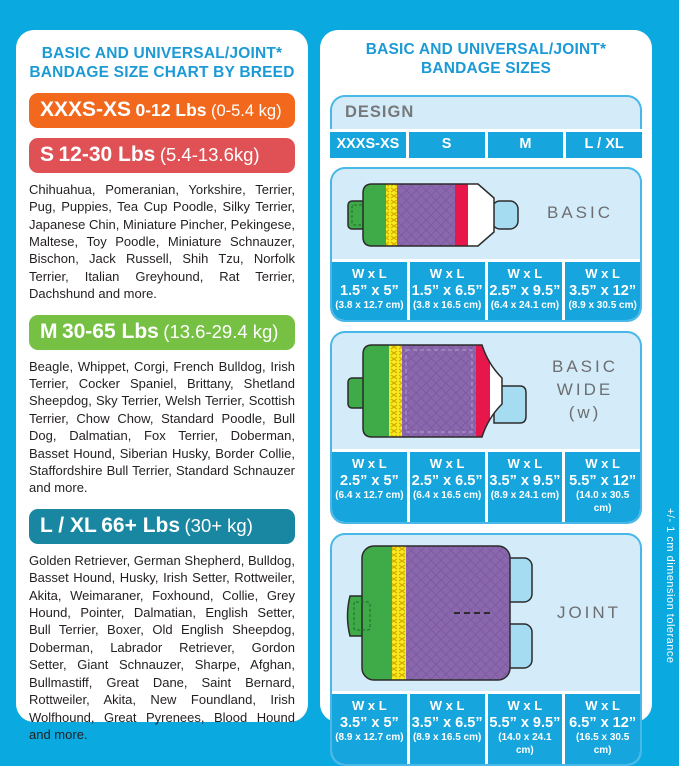  I want to click on design-row-basic-top: BASIC, so click(486, 214).